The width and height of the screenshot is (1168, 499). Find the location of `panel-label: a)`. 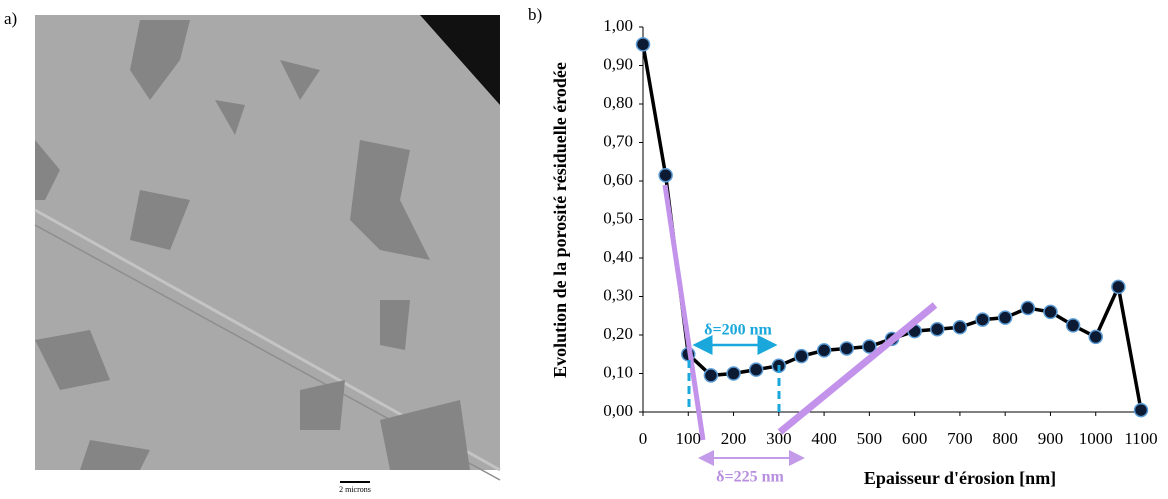

panel-label: a) is located at coordinates (10, 18).